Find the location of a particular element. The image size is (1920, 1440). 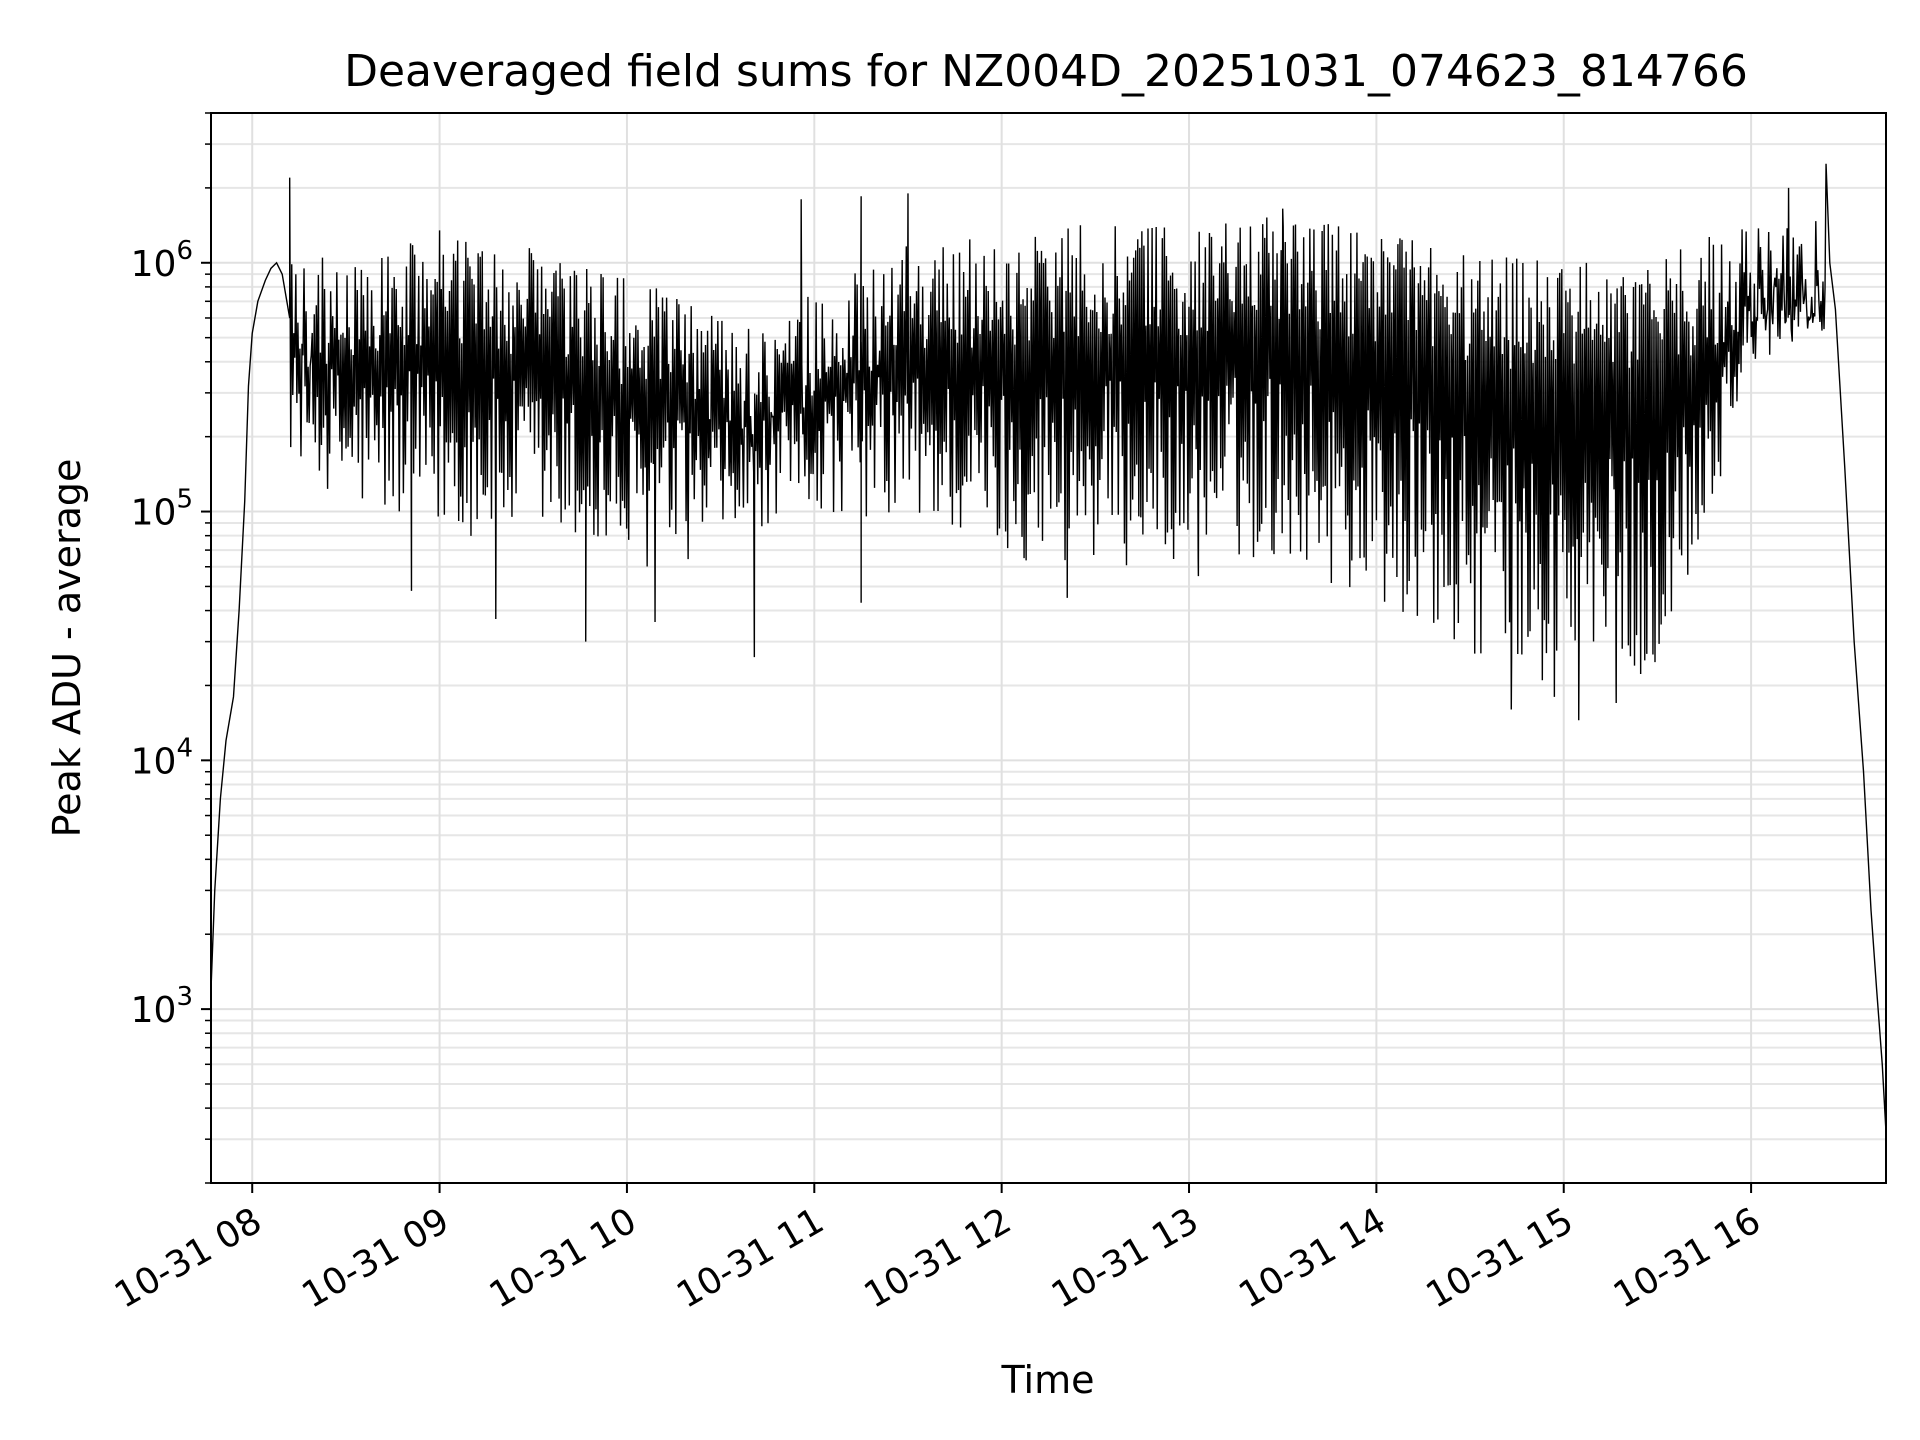

x-tick-label: 10-31 13 is located at coordinates (1125, 1258).